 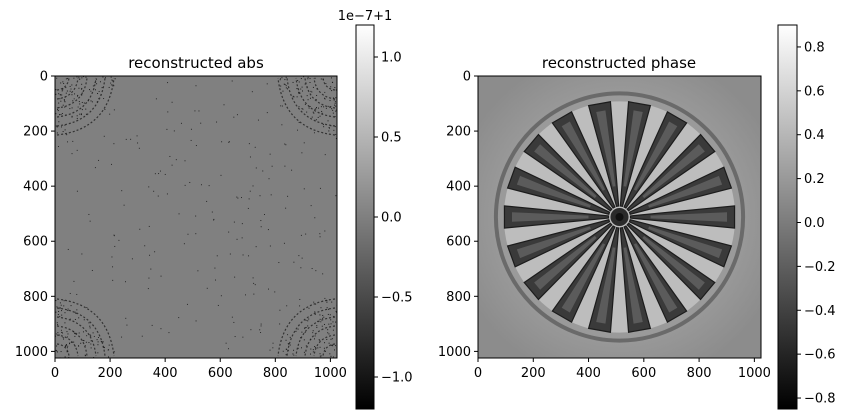 What do you see at coordinates (391, 138) in the screenshot?
I see `abs-cbticks-label: 0.5` at bounding box center [391, 138].